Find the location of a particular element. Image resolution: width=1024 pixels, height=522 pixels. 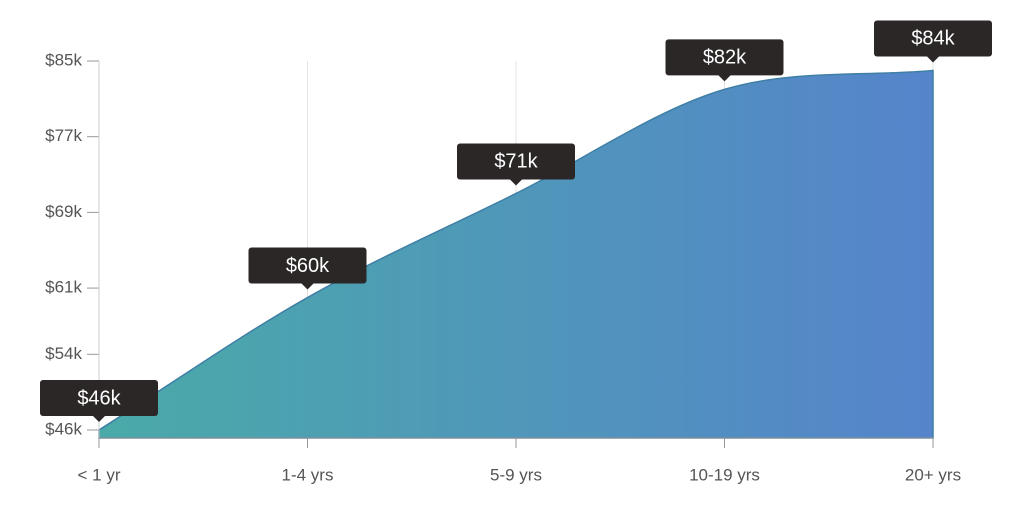

y-tick-label: $61k is located at coordinates (63, 287).